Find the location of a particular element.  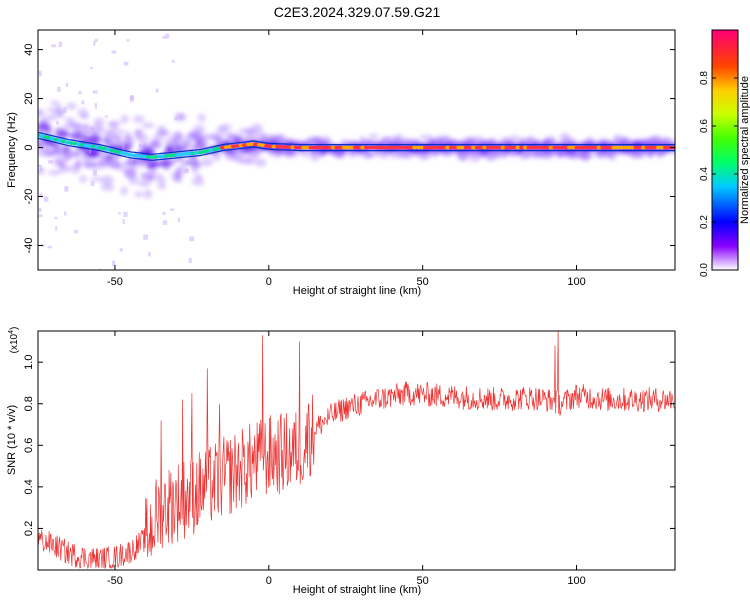

snr-x-label: Height of straight line (km) is located at coordinates (357, 590).